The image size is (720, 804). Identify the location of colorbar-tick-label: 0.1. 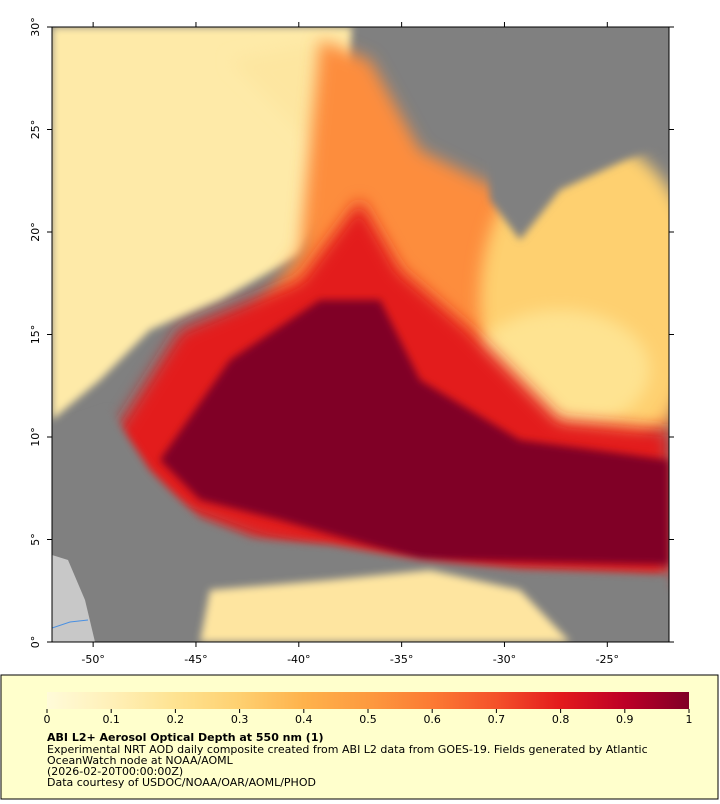
(111, 719).